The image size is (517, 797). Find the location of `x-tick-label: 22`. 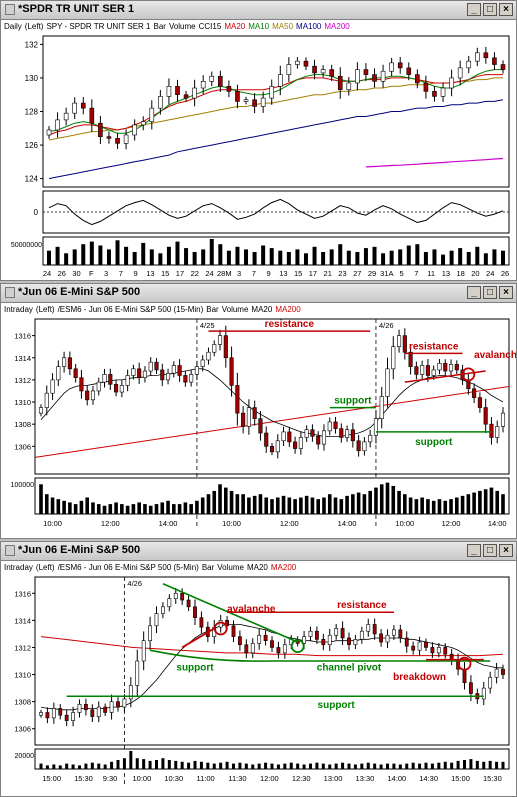

x-tick-label: 22 is located at coordinates (195, 273).